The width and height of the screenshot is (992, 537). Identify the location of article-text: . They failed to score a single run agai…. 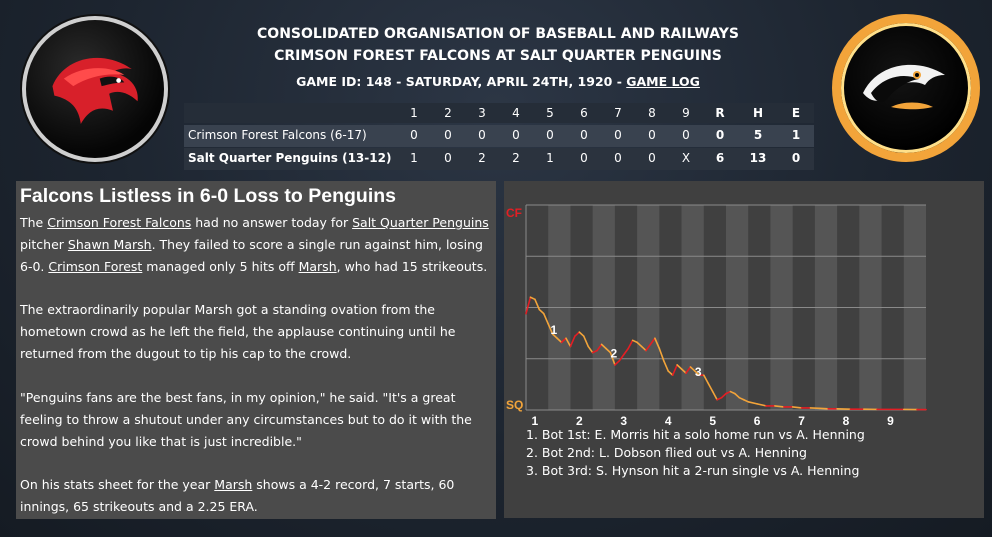
(251, 255).